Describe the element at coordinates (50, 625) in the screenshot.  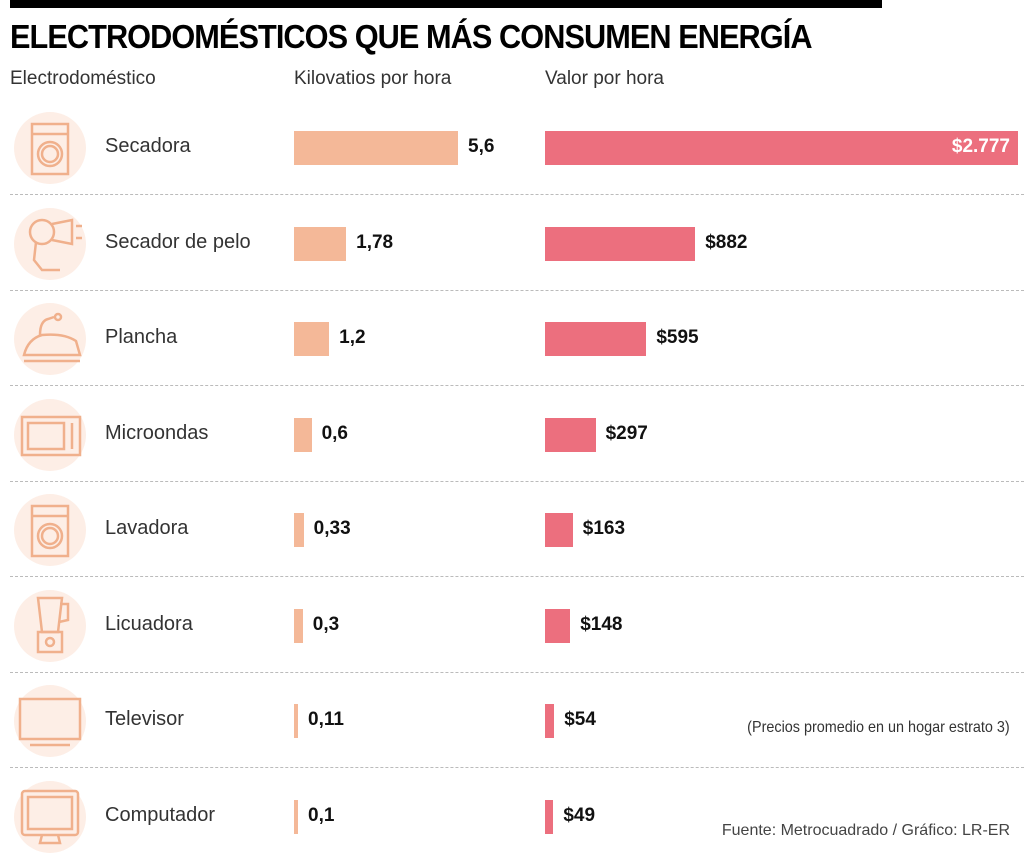
I see `blender-icon` at that location.